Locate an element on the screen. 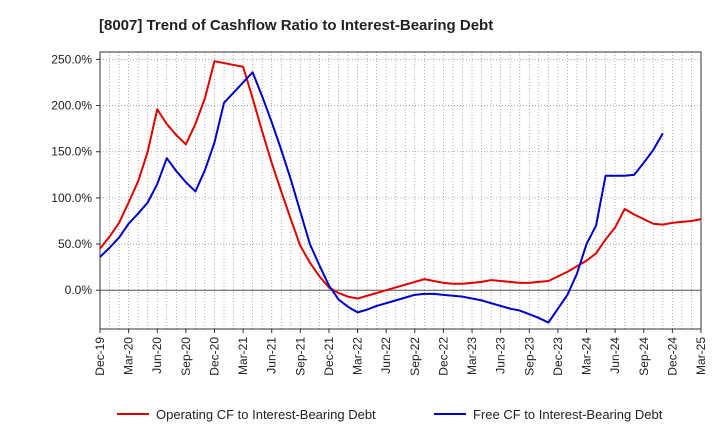 The image size is (720, 440). x-tick-label: Jun-20 is located at coordinates (157, 355).